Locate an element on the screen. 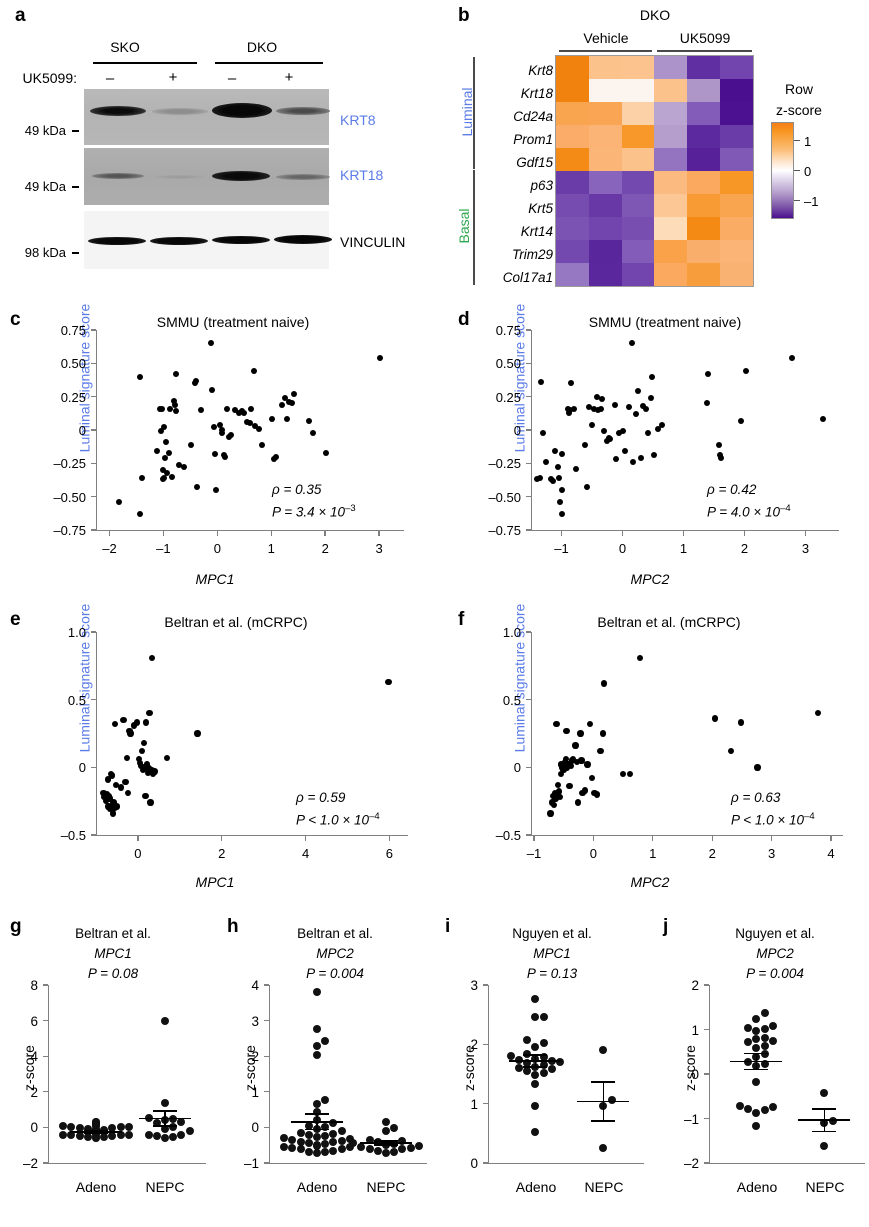 Image resolution: width=869 pixels, height=1227 pixels. y-tick-label: 0.75 is located at coordinates (508, 330).